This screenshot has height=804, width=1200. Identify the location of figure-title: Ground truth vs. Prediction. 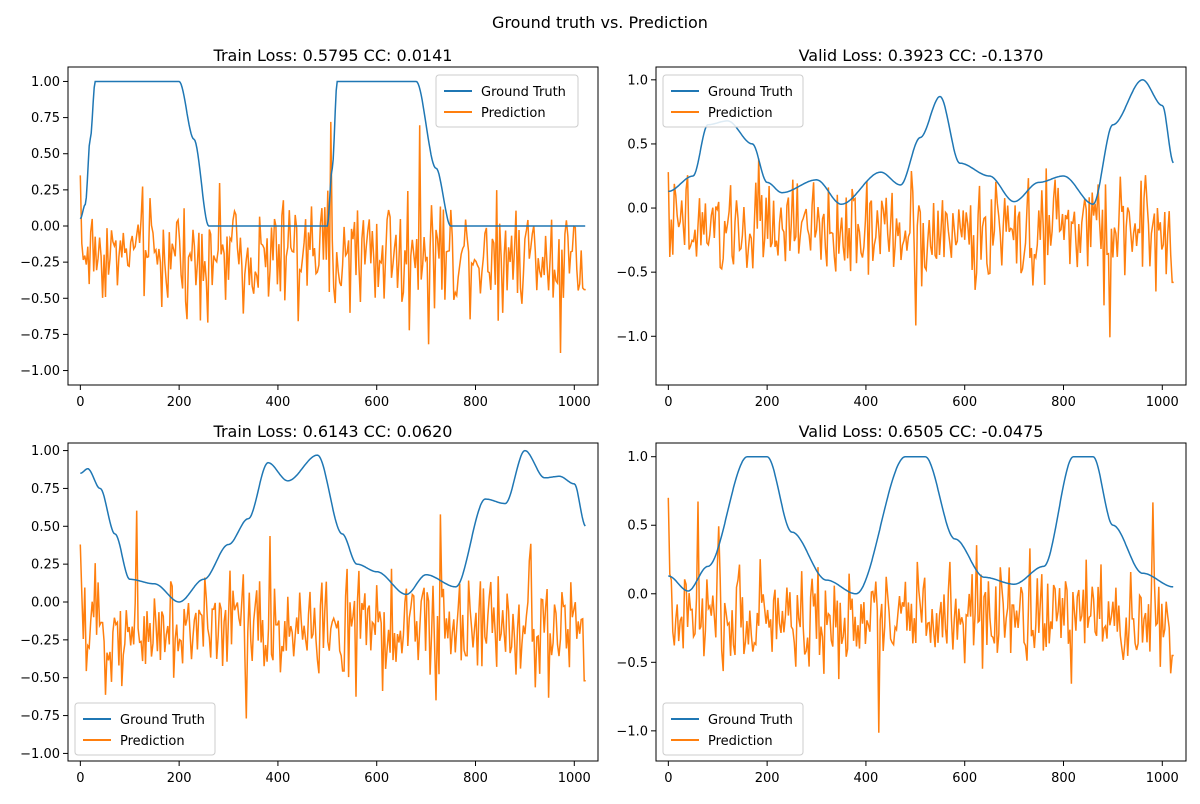
(600, 22).